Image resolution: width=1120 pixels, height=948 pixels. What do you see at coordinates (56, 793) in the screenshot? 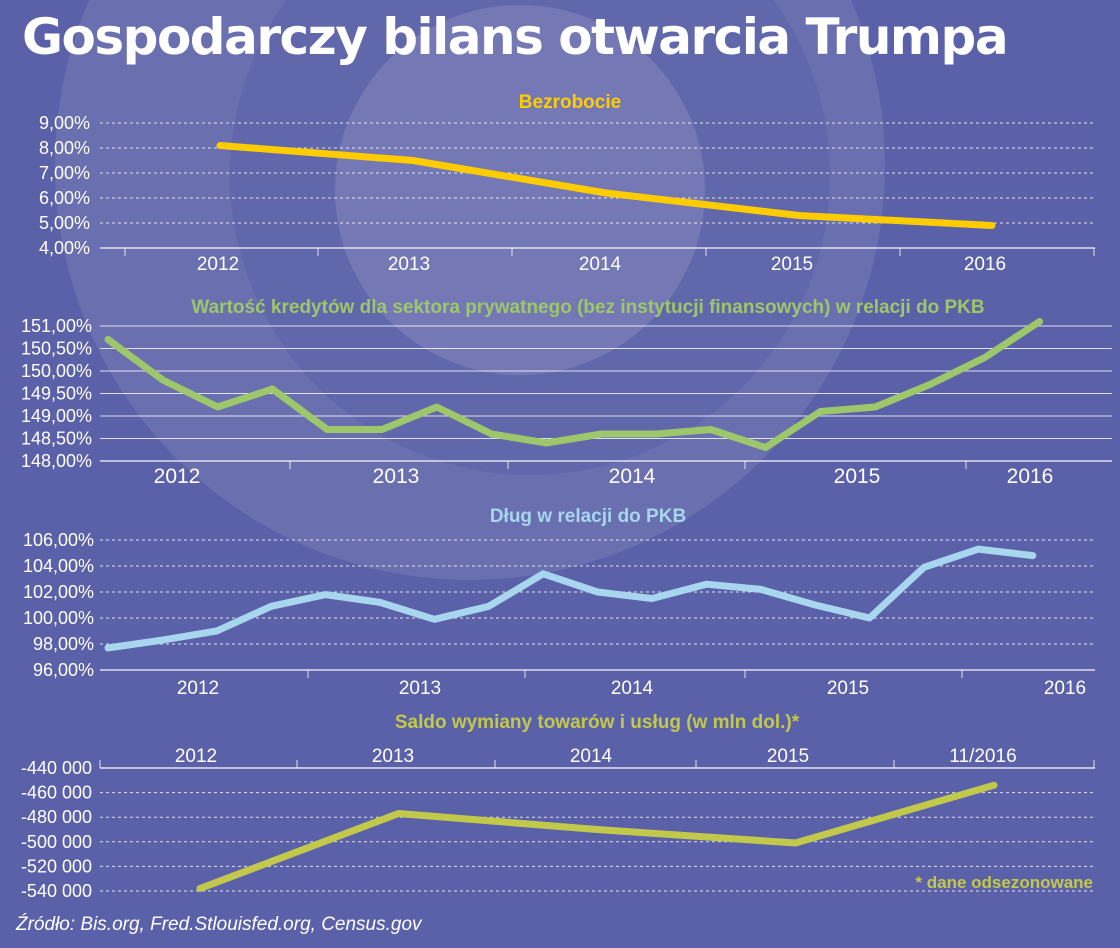
I see `y-tick-label: -460 000` at bounding box center [56, 793].